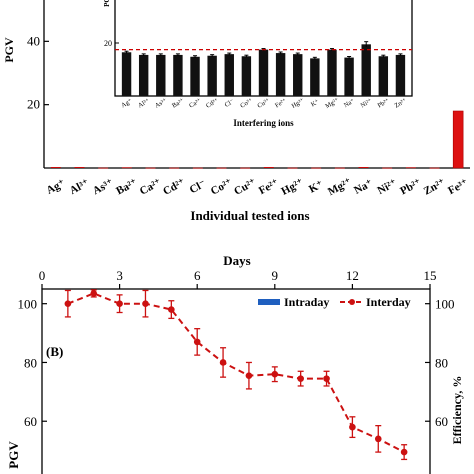 The image size is (474, 474). What do you see at coordinates (30, 362) in the screenshot?
I see `panel-b-y-tick-label-2: 80` at bounding box center [30, 362].